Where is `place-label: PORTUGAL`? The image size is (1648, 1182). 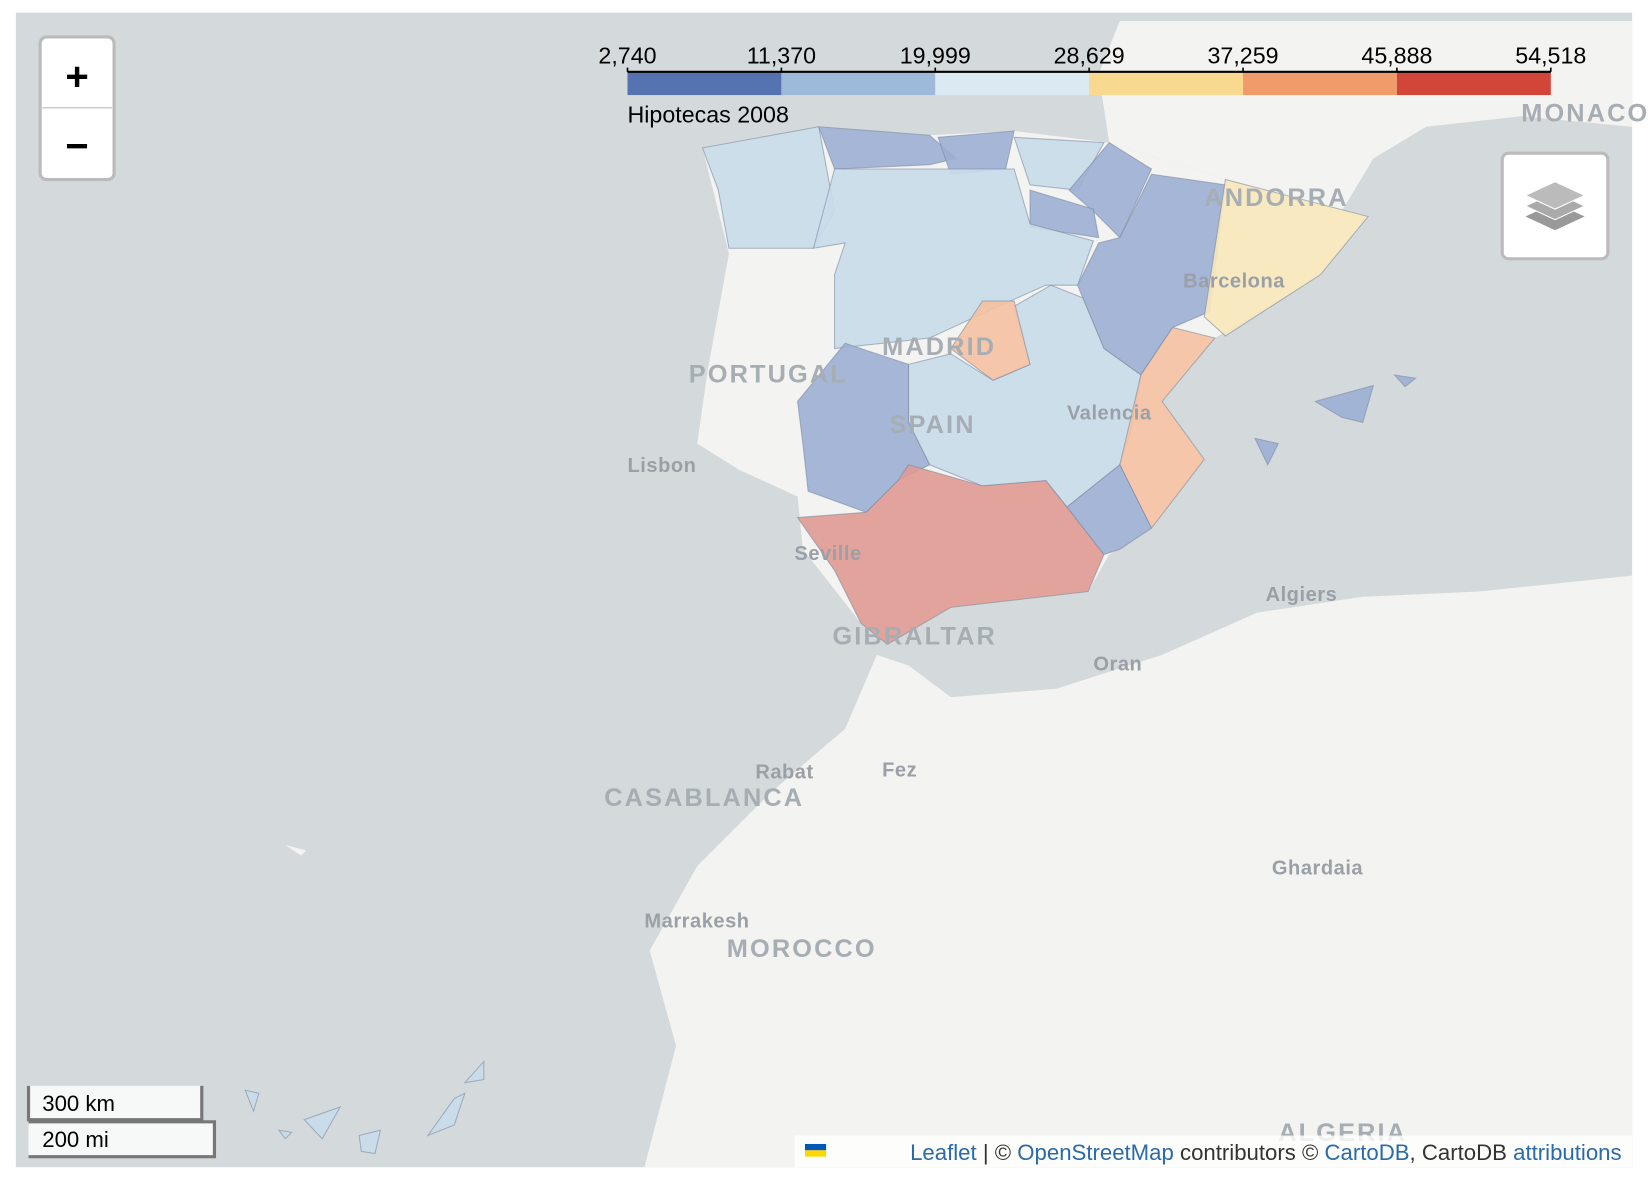
place-label: PORTUGAL is located at coordinates (768, 374).